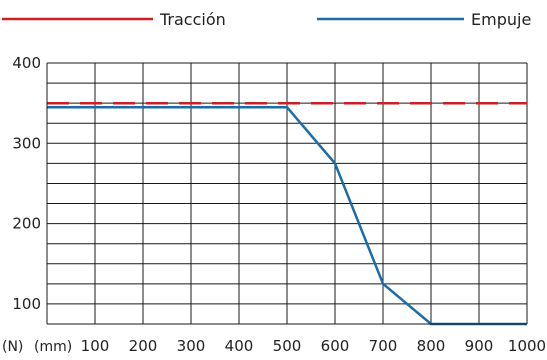 This screenshot has height=360, width=547. What do you see at coordinates (26, 143) in the screenshot?
I see `y-tick-label: 300` at bounding box center [26, 143].